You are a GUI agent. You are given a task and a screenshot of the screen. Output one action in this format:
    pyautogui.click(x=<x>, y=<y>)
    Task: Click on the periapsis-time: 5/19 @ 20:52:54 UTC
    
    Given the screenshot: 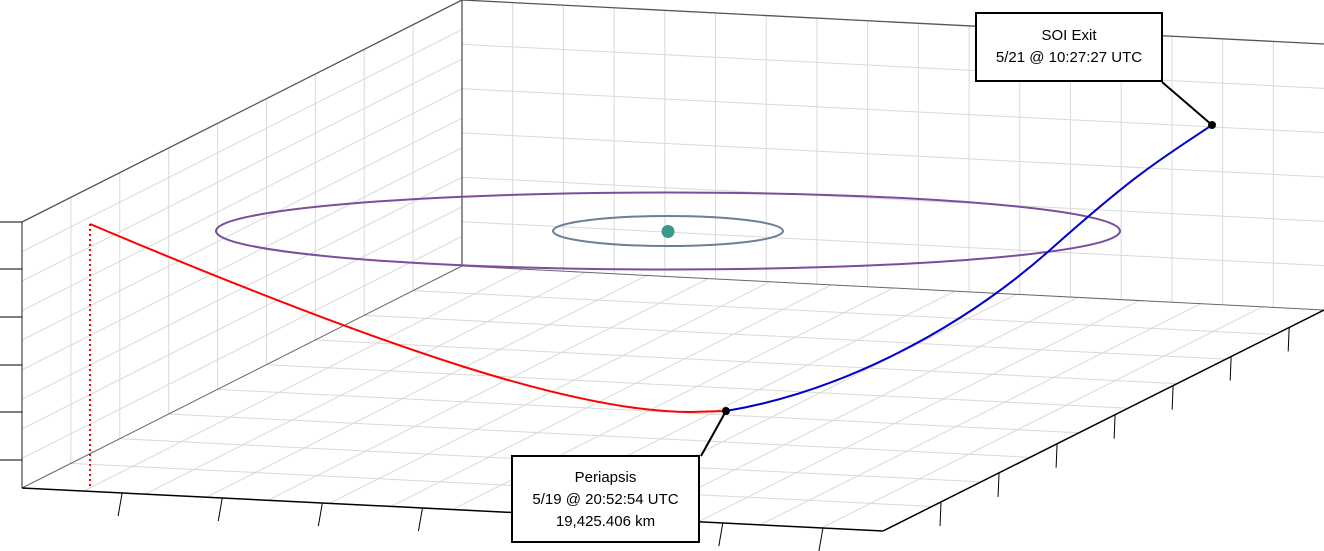 What is the action you would take?
    pyautogui.click(x=605, y=499)
    